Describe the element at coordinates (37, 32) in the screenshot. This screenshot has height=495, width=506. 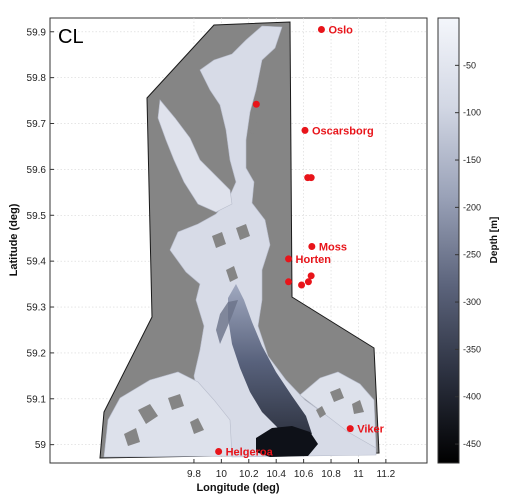
I see `y-tick-label: 59.9` at that location.